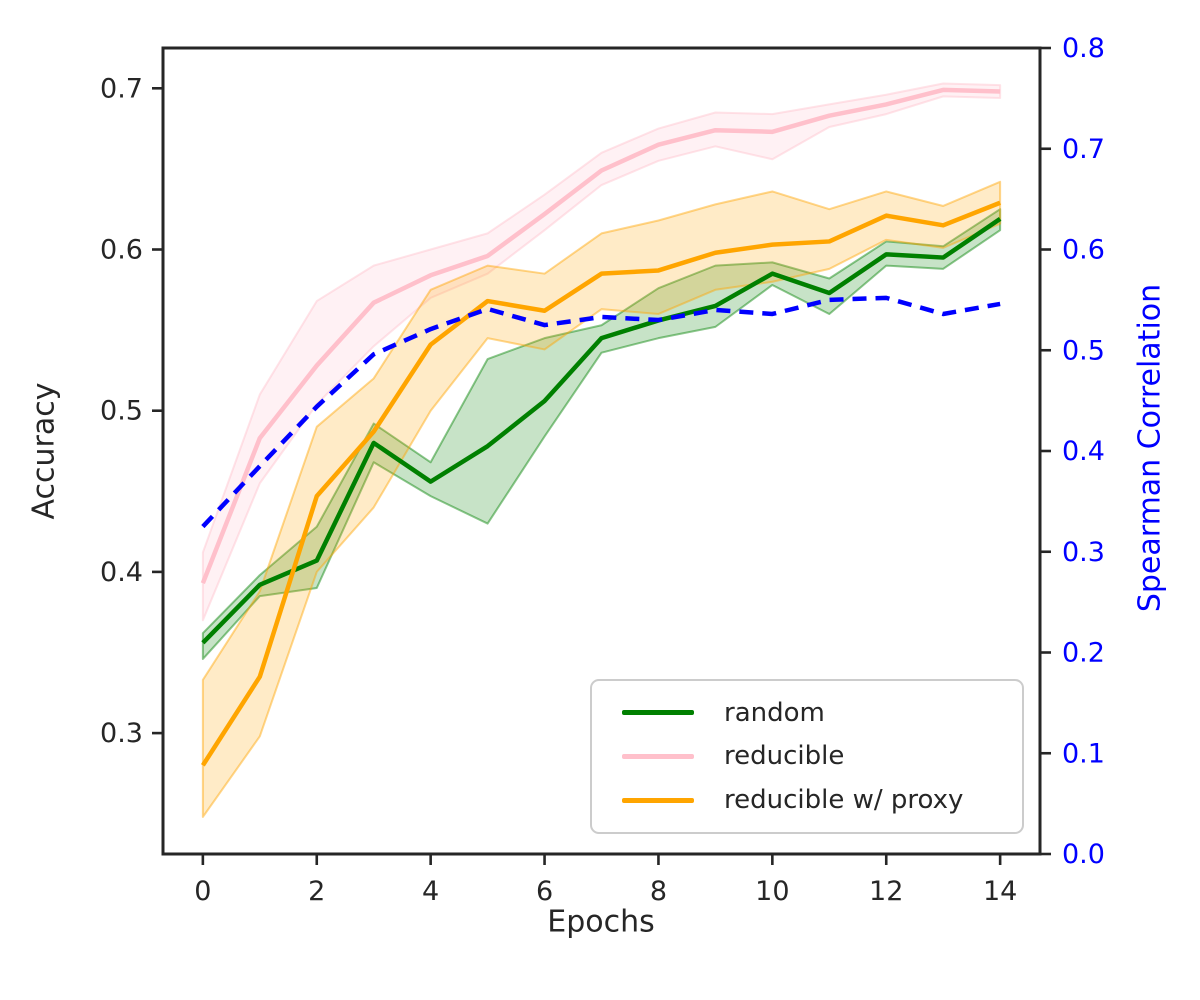  I want to click on right-tick-label: 0.3, so click(1083, 552).